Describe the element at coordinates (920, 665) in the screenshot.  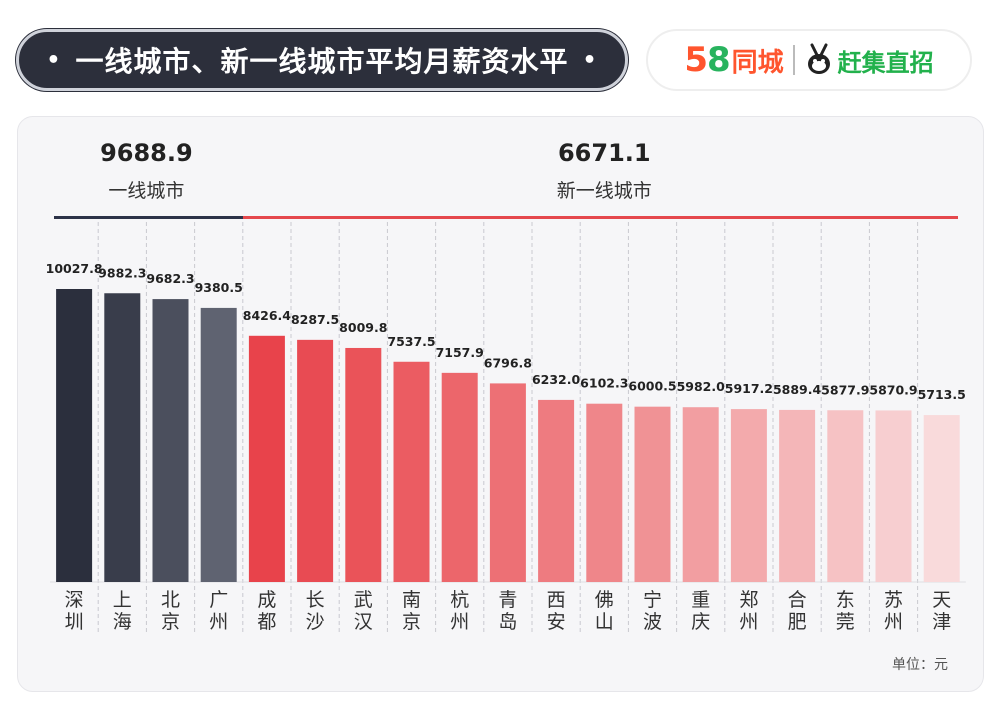
I see `unit-label: 单位：元` at that location.